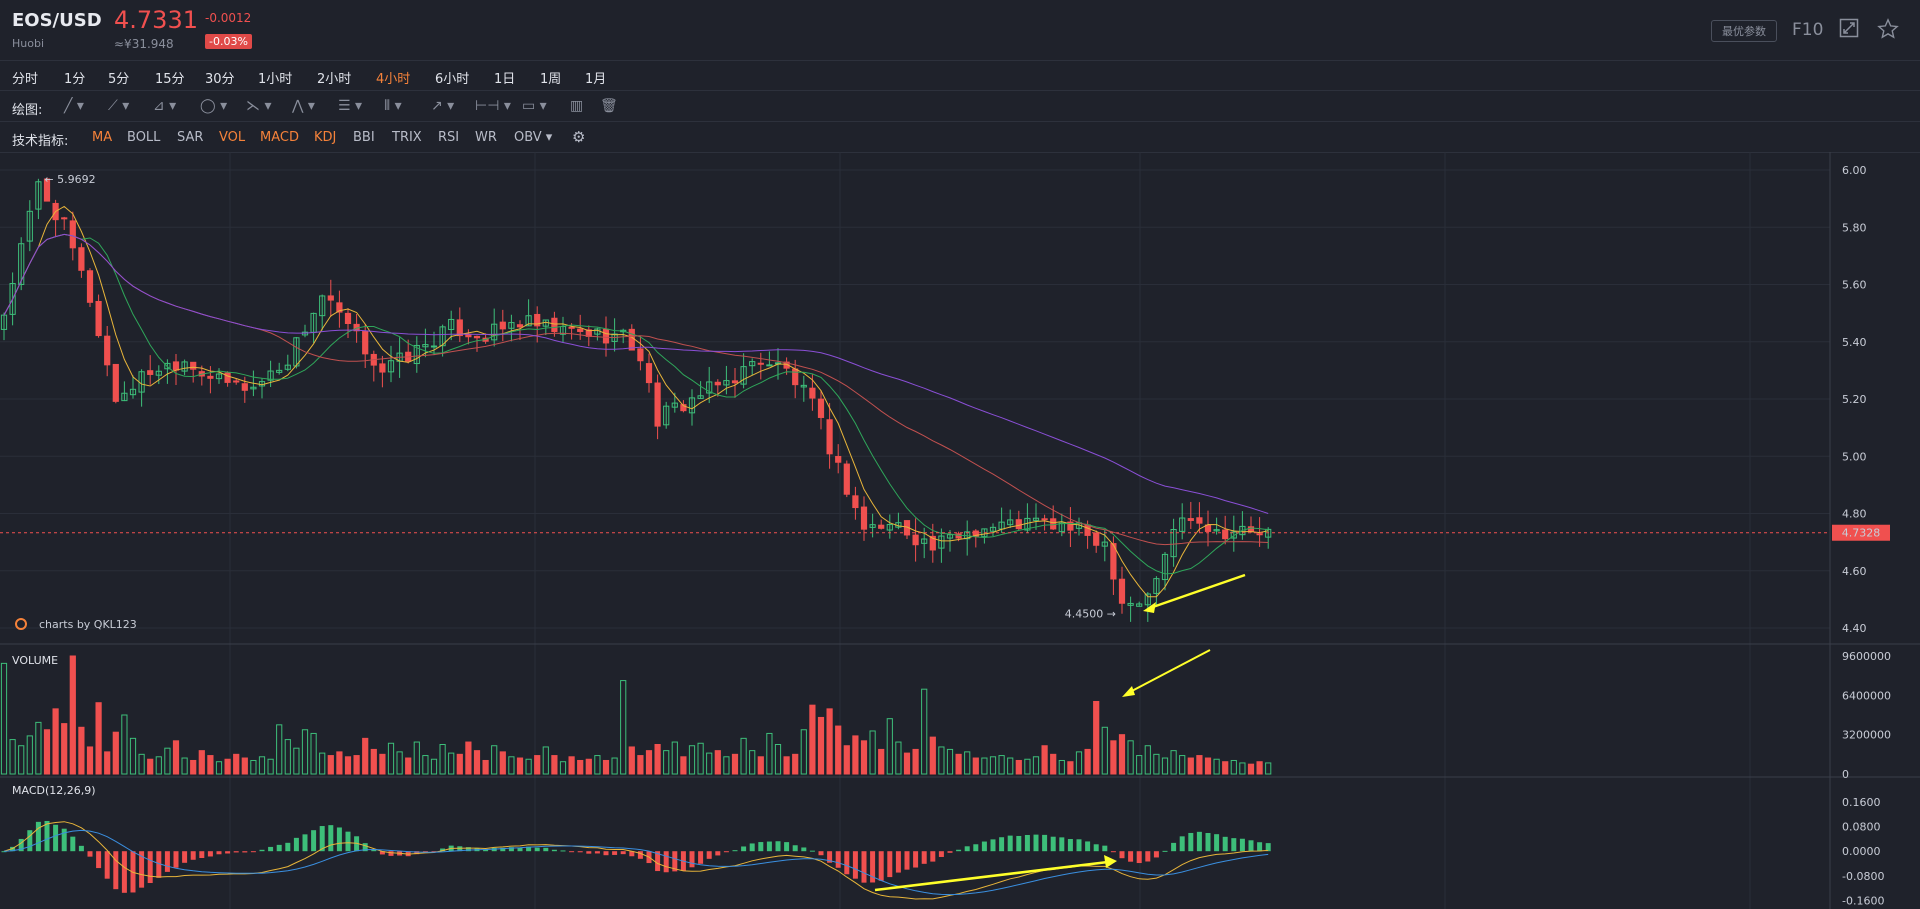 The image size is (1920, 909). I want to click on interval-tab: 1分, so click(75, 79).